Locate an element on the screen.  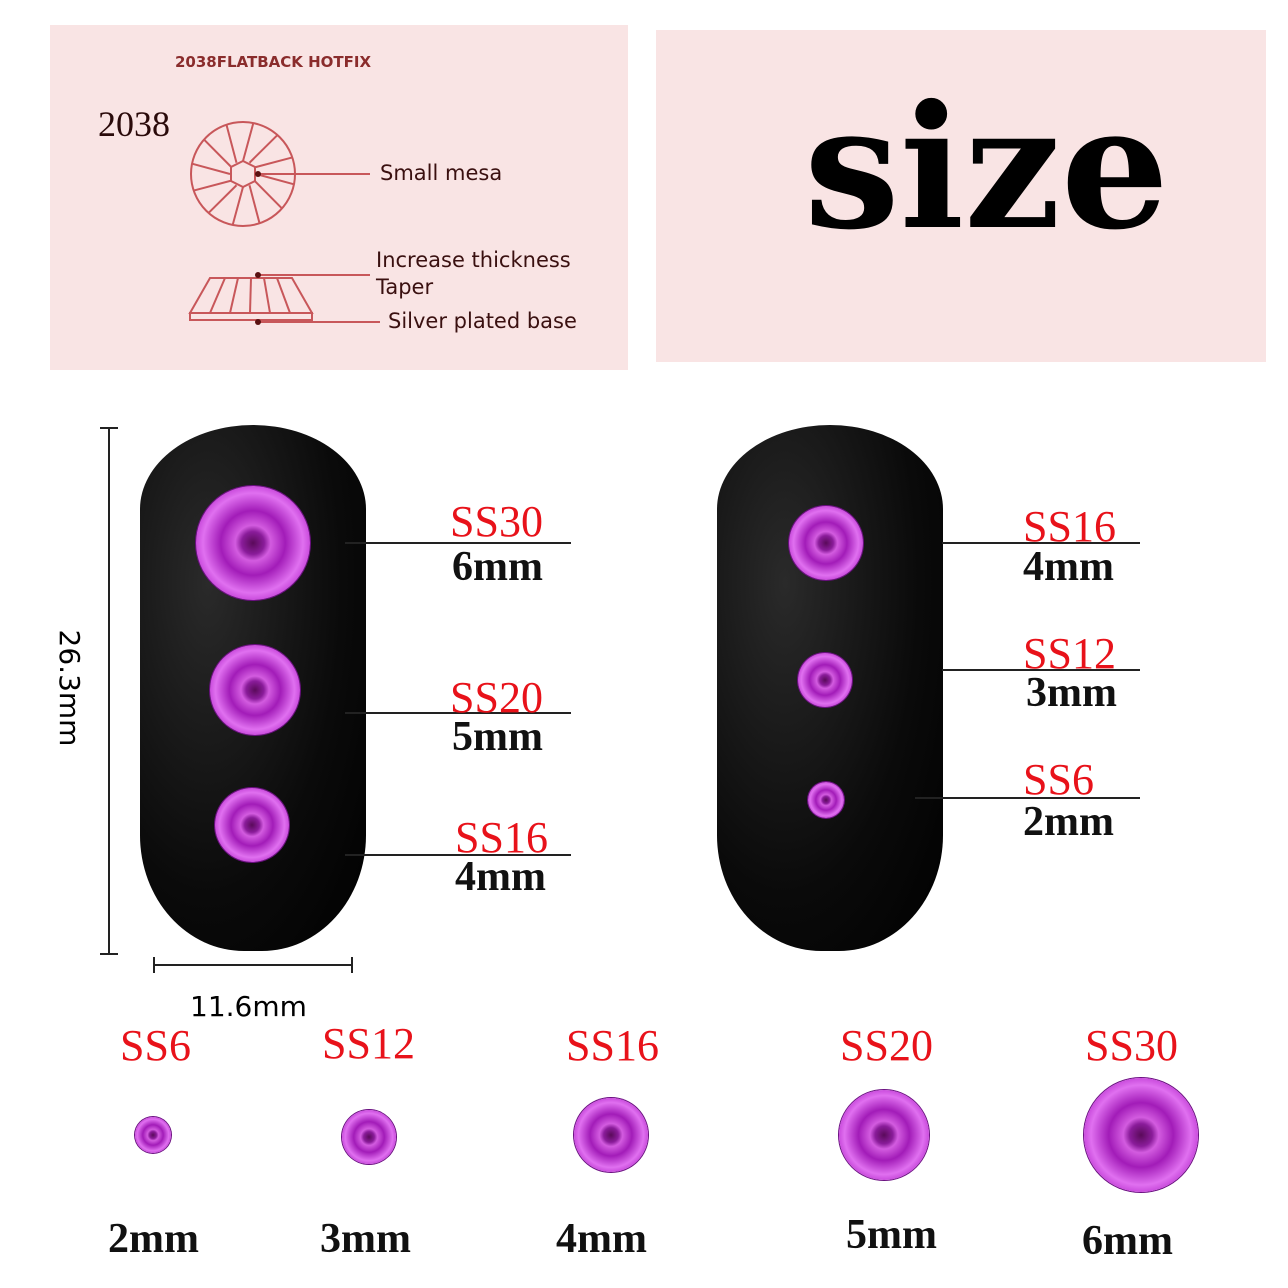
right-code-0: SS16 is located at coordinates (1069, 526).